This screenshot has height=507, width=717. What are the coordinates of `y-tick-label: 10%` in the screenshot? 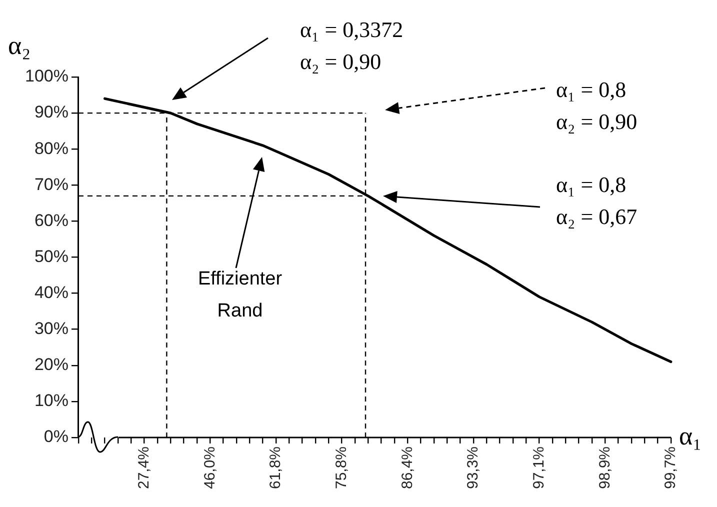 It's located at (51, 400).